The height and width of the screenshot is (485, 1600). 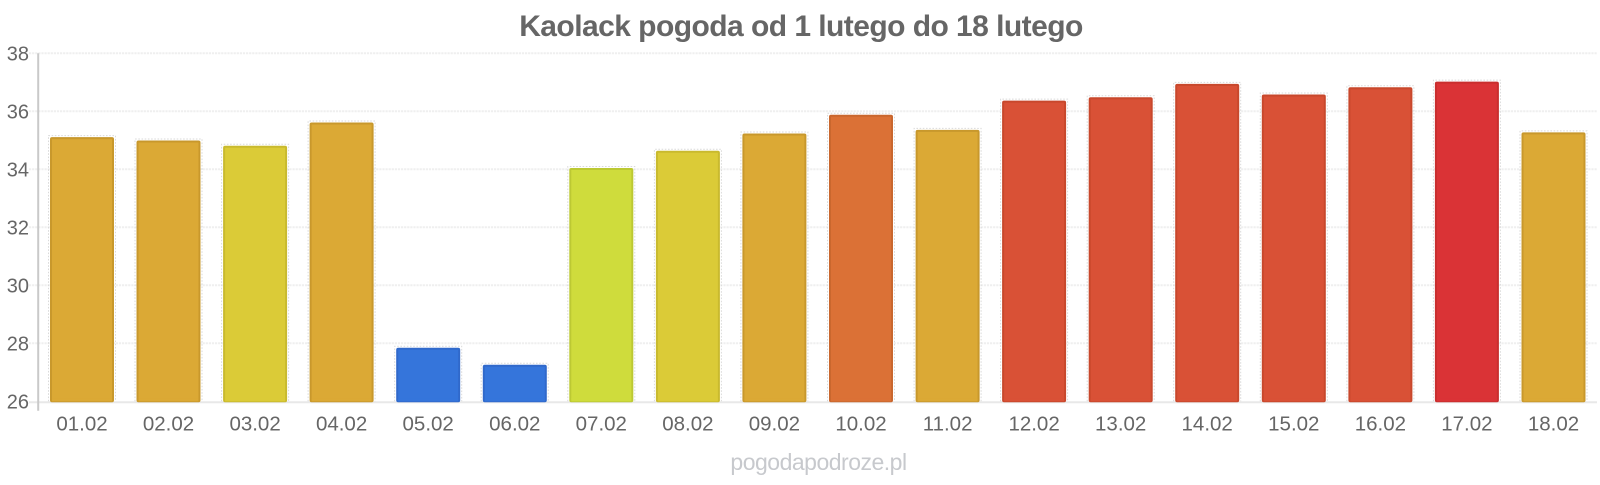 I want to click on svg-text: 34, so click(x=18, y=170).